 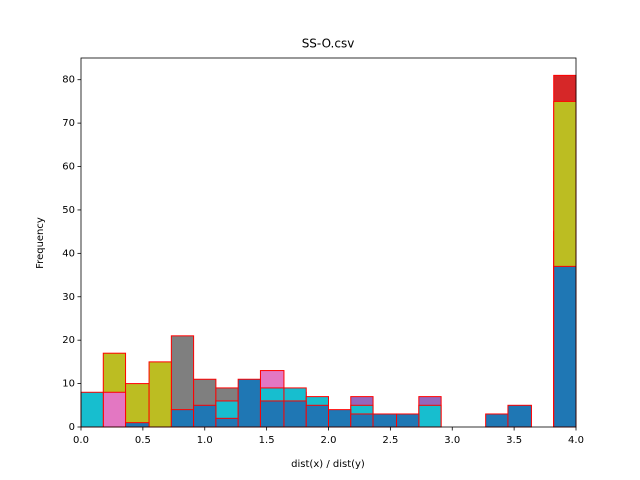 I want to click on y-tick-label: 80, so click(x=68, y=80).